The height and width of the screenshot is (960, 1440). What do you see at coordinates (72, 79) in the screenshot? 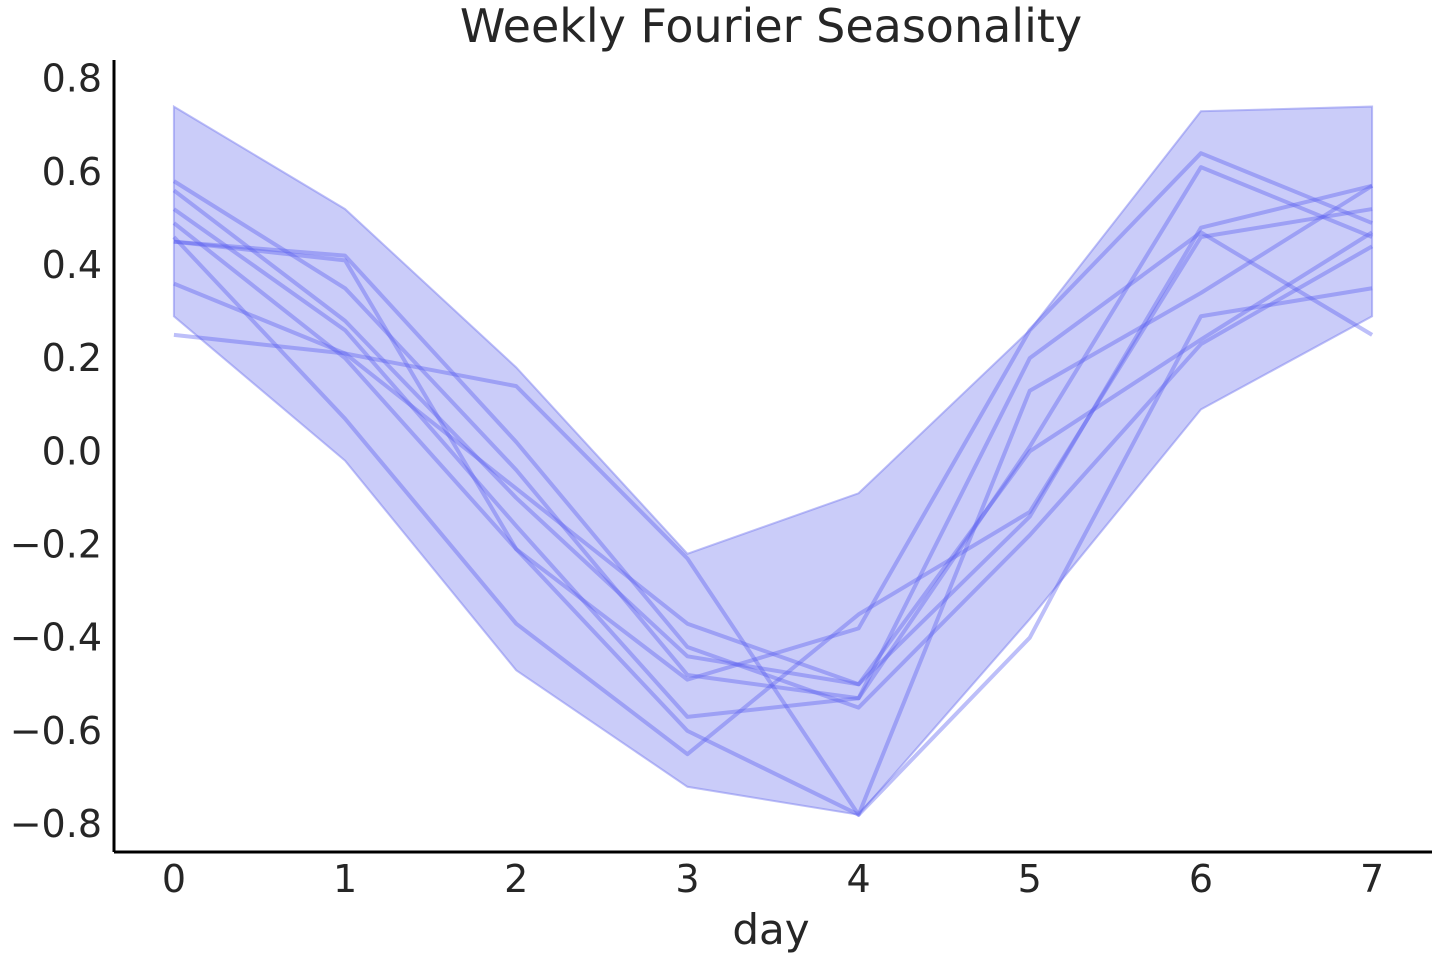
I see `y-tick-label: 0.8` at bounding box center [72, 79].